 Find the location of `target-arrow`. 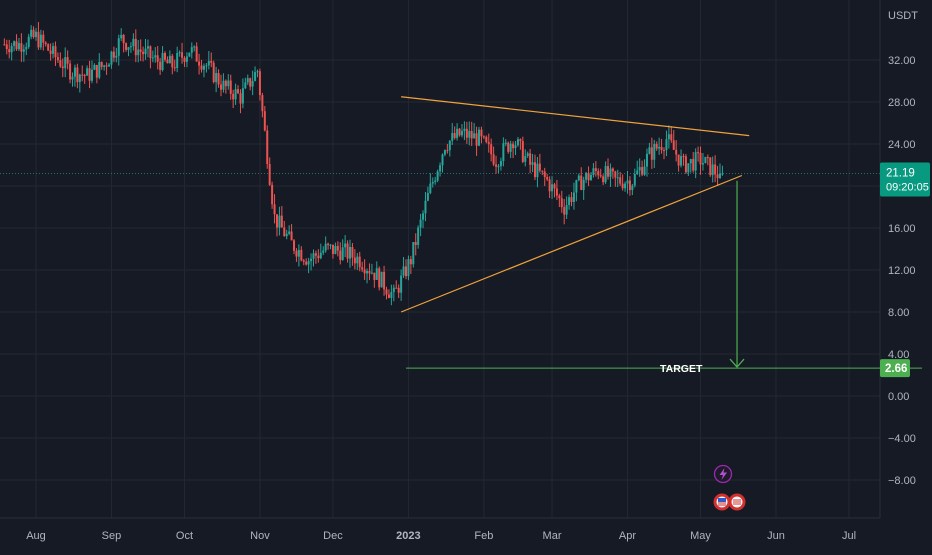

target-arrow is located at coordinates (737, 274).